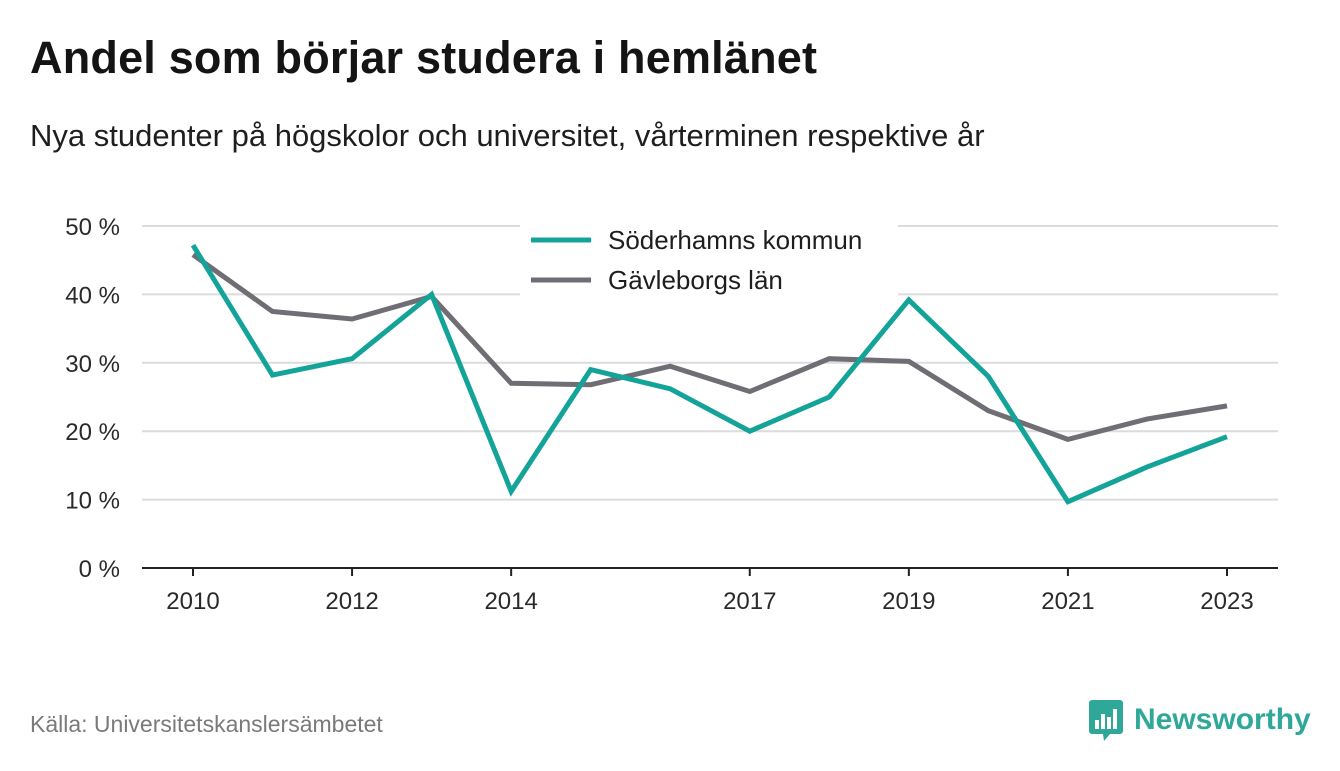 The image size is (1340, 771). What do you see at coordinates (1222, 719) in the screenshot?
I see `brand-name: Newsworthy` at bounding box center [1222, 719].